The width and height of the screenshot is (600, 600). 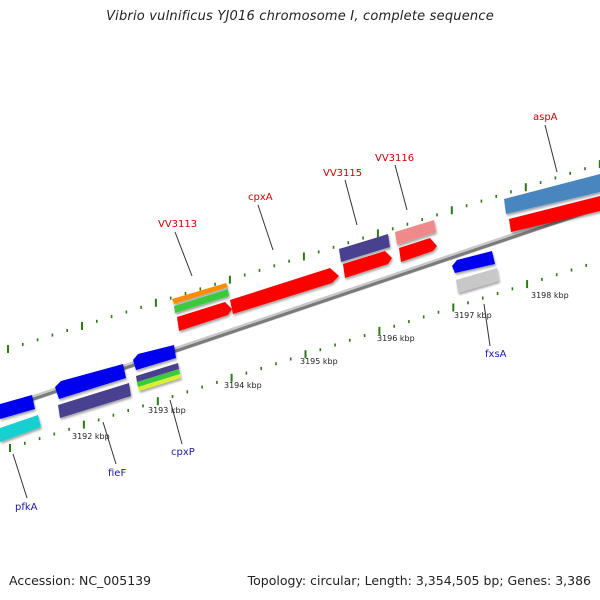 What do you see at coordinates (364, 248) in the screenshot?
I see `gene-vv3115-feature` at bounding box center [364, 248].